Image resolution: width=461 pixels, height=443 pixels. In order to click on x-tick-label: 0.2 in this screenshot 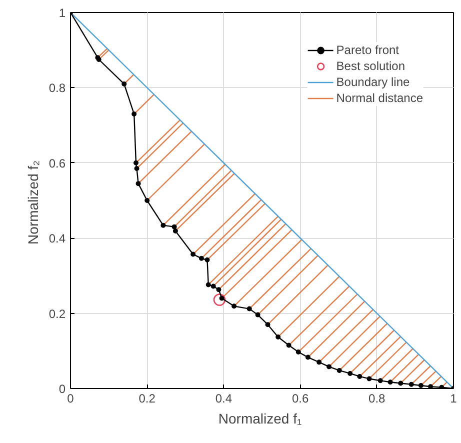, I will do `click(147, 399)`.